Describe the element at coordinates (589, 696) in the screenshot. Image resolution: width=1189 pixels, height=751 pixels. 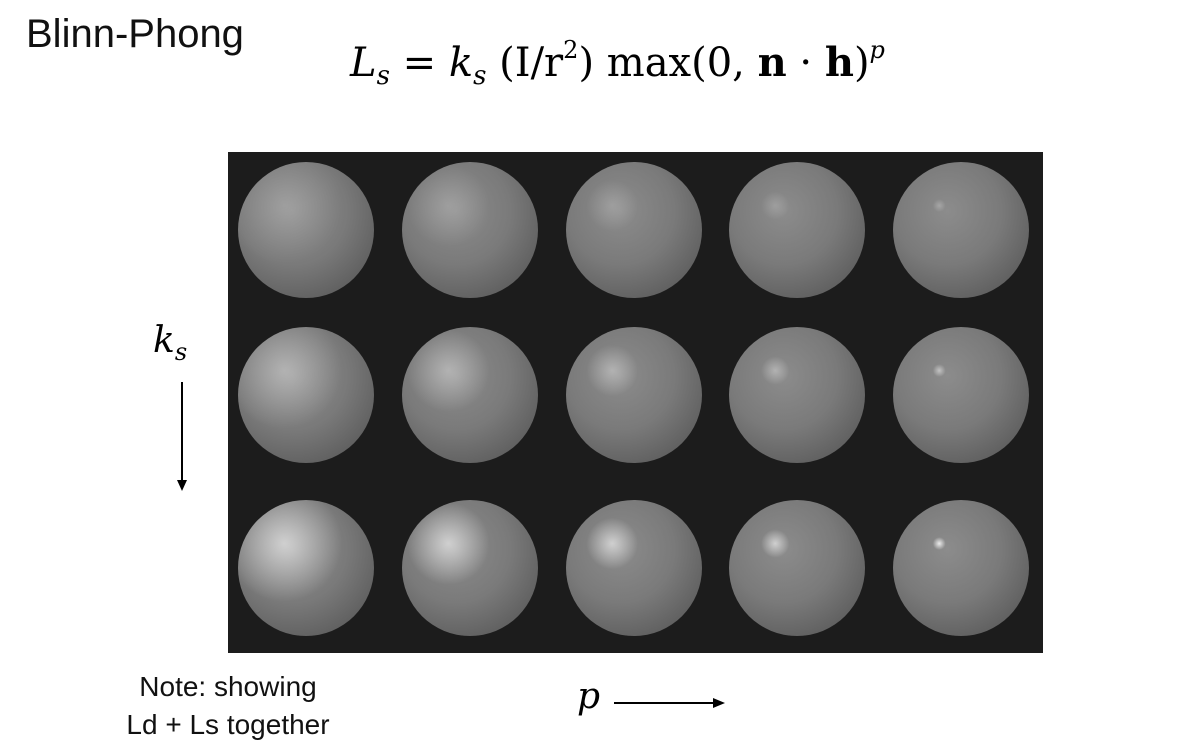
I see `p-axis-label: p` at that location.